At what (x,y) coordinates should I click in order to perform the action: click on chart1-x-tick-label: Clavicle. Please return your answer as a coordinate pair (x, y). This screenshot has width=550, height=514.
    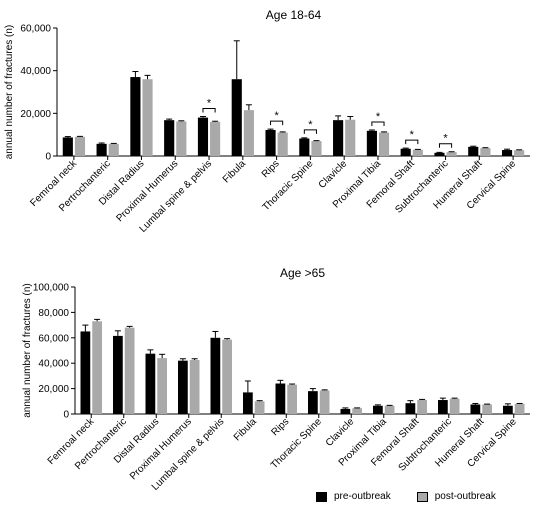
    Looking at the image, I should click on (333, 174).